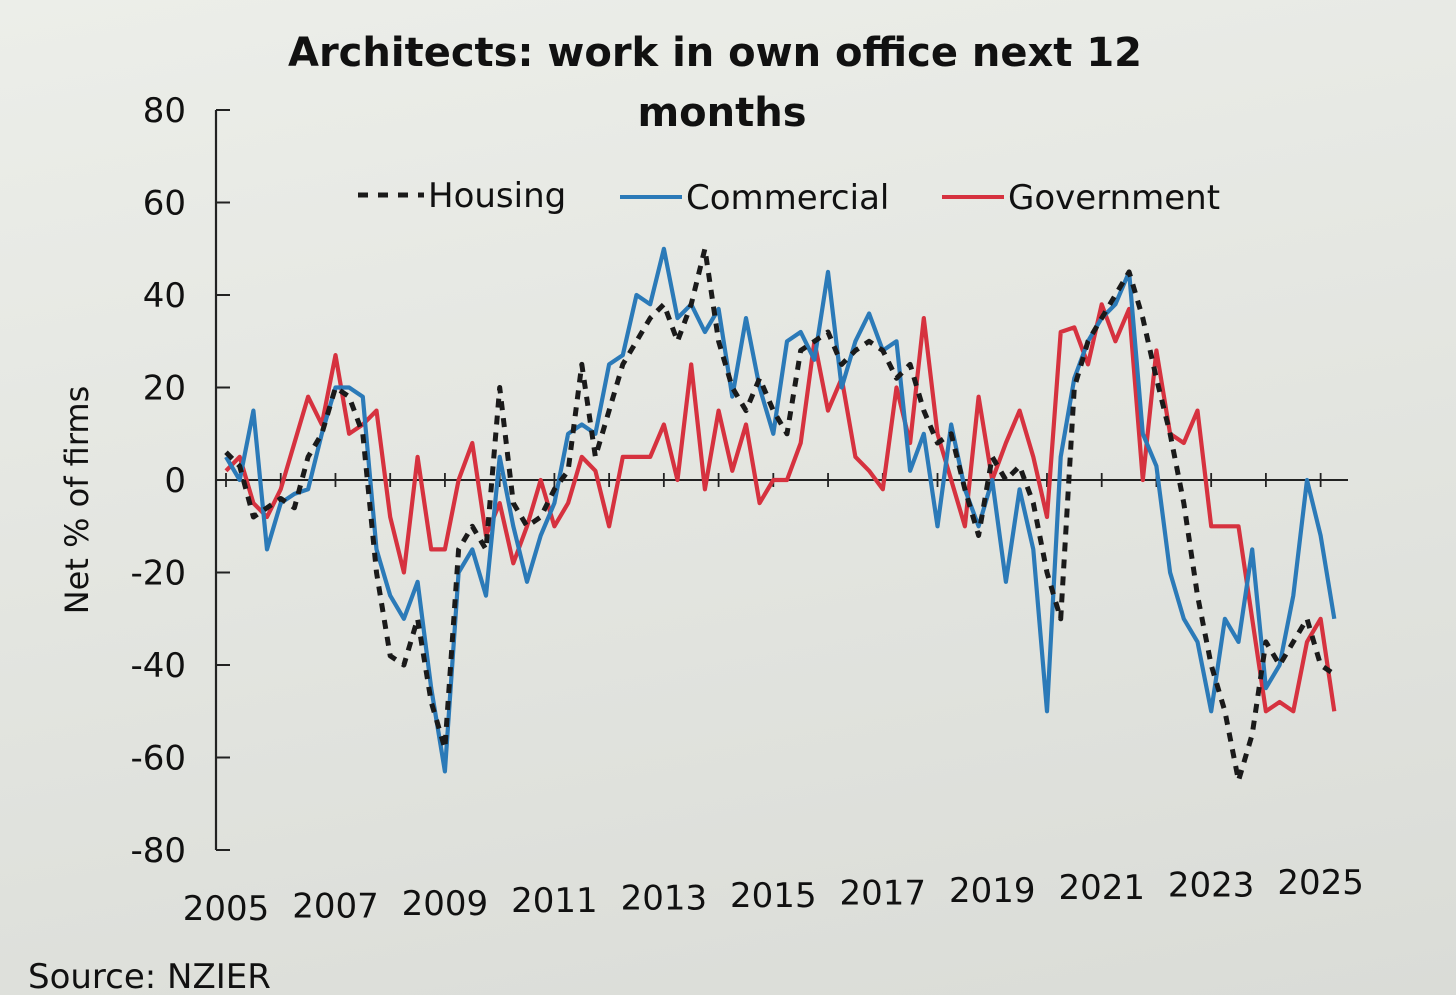  I want to click on legend-label-government: Government, so click(1114, 198).